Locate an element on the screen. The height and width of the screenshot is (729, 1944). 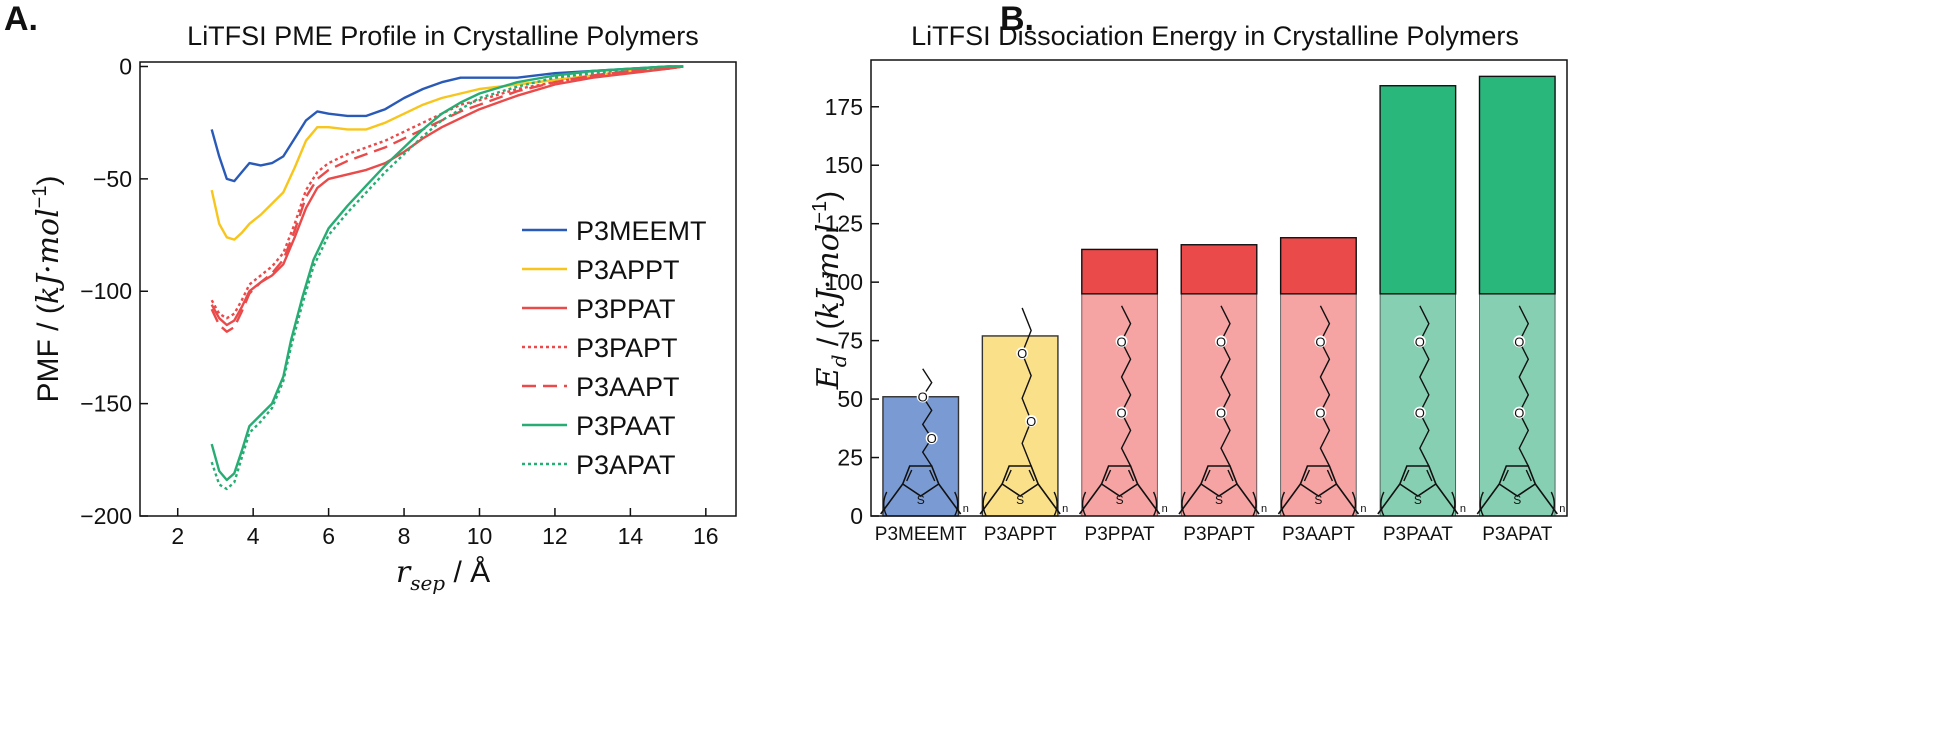
legend-label: P3MEEMT is located at coordinates (641, 231).